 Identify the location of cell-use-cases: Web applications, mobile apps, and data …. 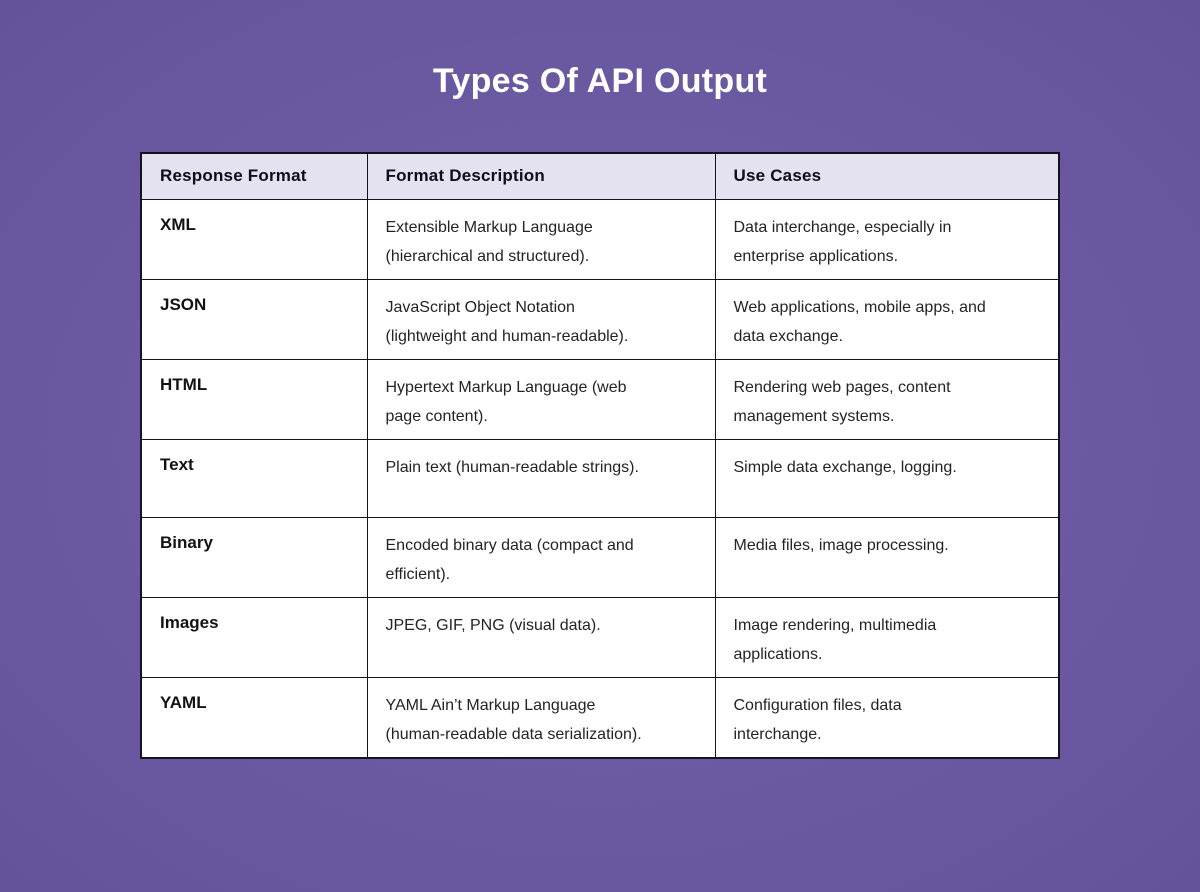
(887, 319).